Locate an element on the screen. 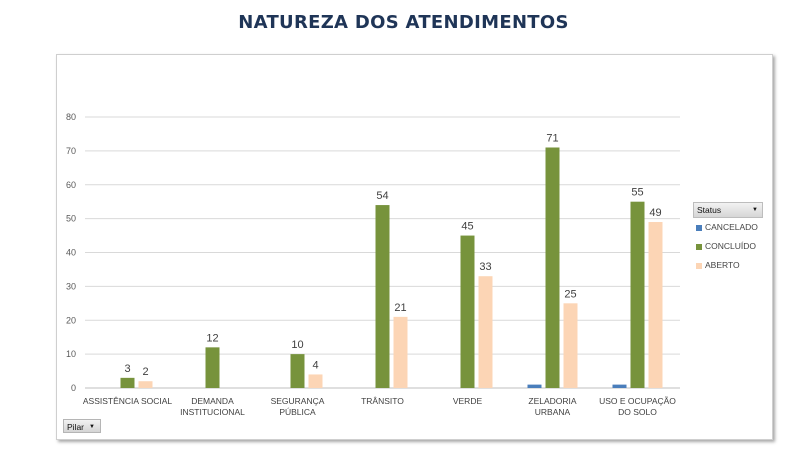  data-label: 33 is located at coordinates (485, 267).